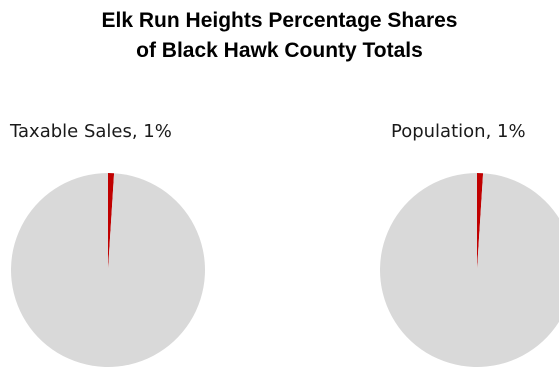  Describe the element at coordinates (91, 131) in the screenshot. I see `pie-label-taxable-sales: Taxable Sales, 1%` at that location.